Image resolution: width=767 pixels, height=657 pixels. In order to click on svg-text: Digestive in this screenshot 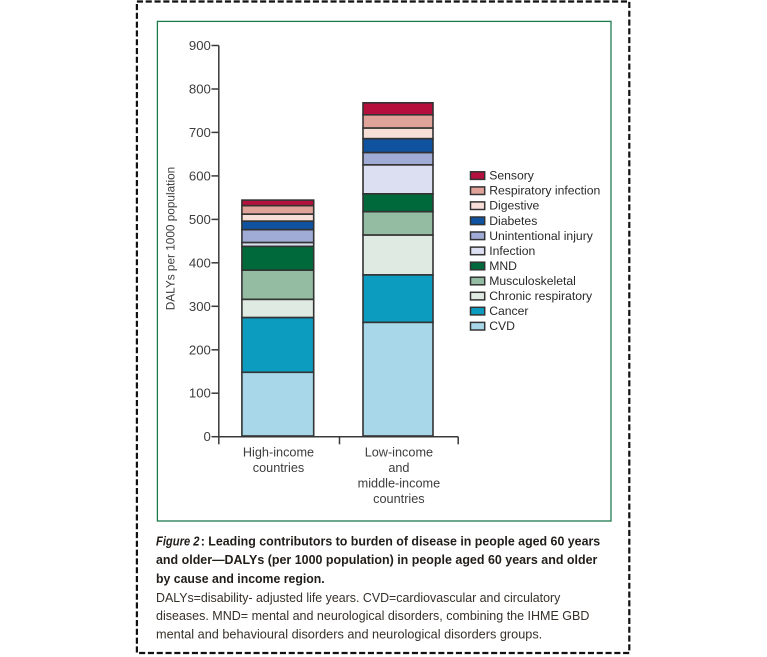, I will do `click(514, 206)`.